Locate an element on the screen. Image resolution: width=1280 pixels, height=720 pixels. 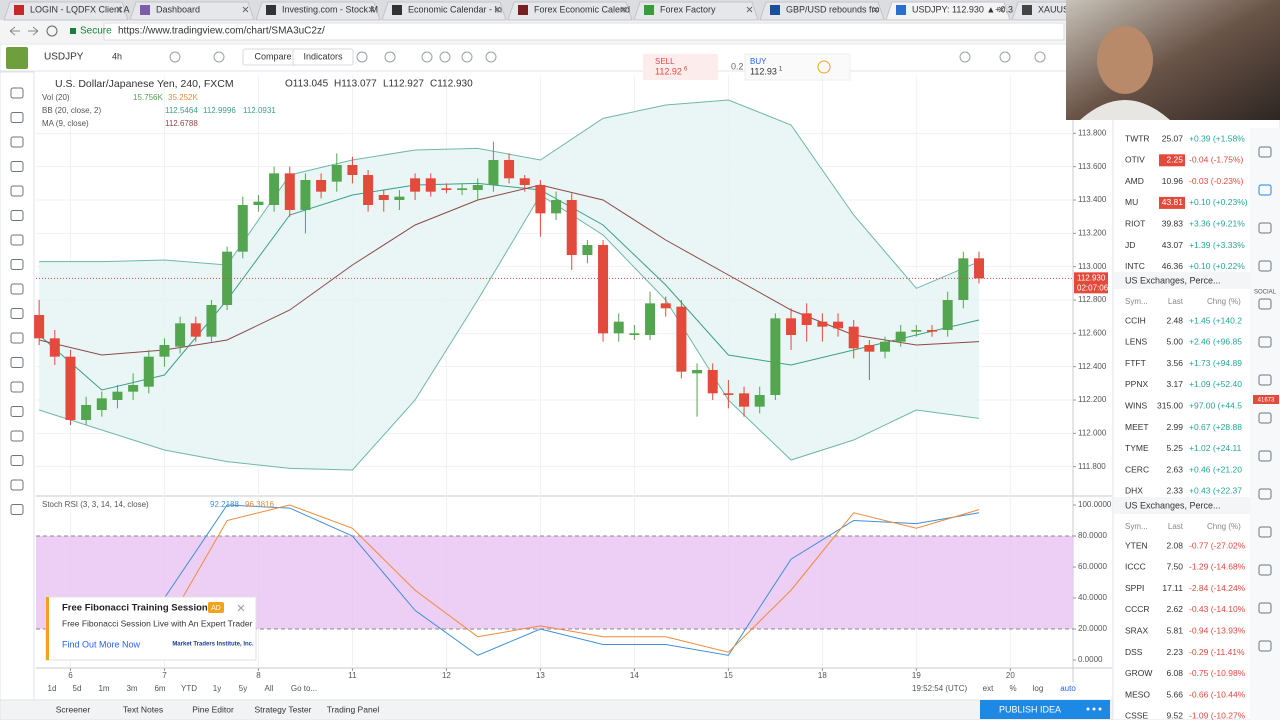
symbol: OTIV is located at coordinates (1135, 160).